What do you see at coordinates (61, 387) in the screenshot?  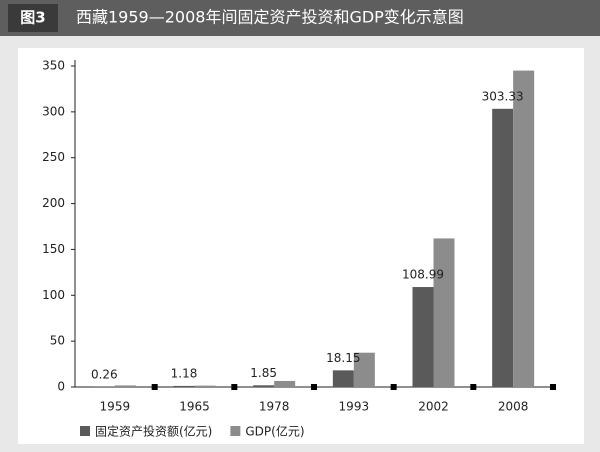 I see `y-tick-label: 0` at bounding box center [61, 387].